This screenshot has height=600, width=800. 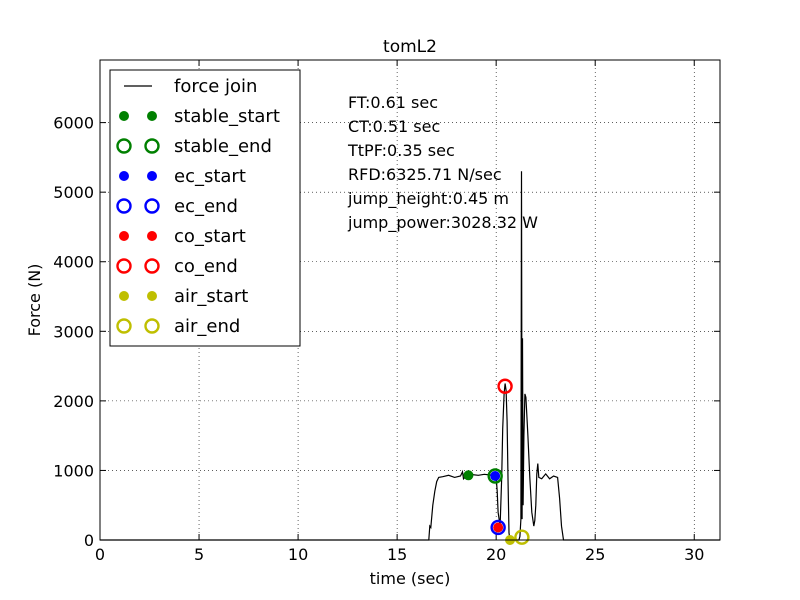 What do you see at coordinates (298, 554) in the screenshot?
I see `x-tick-label: 10` at bounding box center [298, 554].